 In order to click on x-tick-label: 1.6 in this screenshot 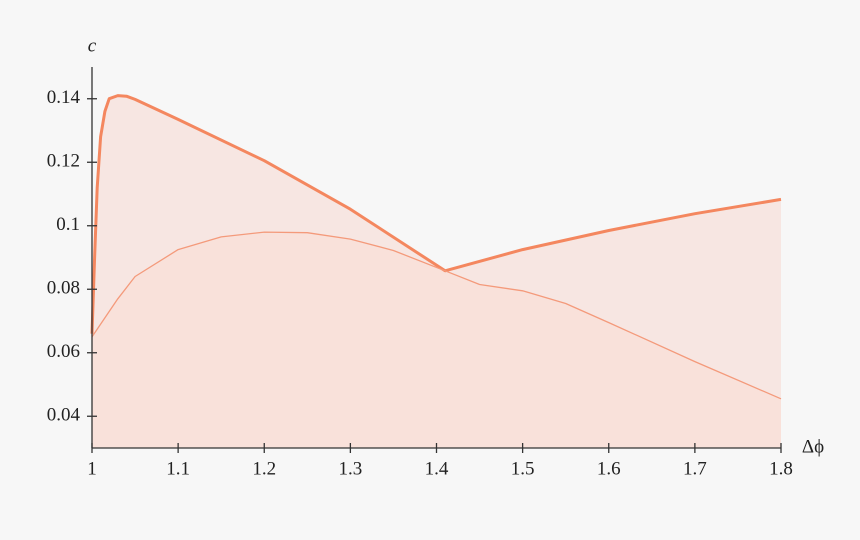, I will do `click(609, 468)`.